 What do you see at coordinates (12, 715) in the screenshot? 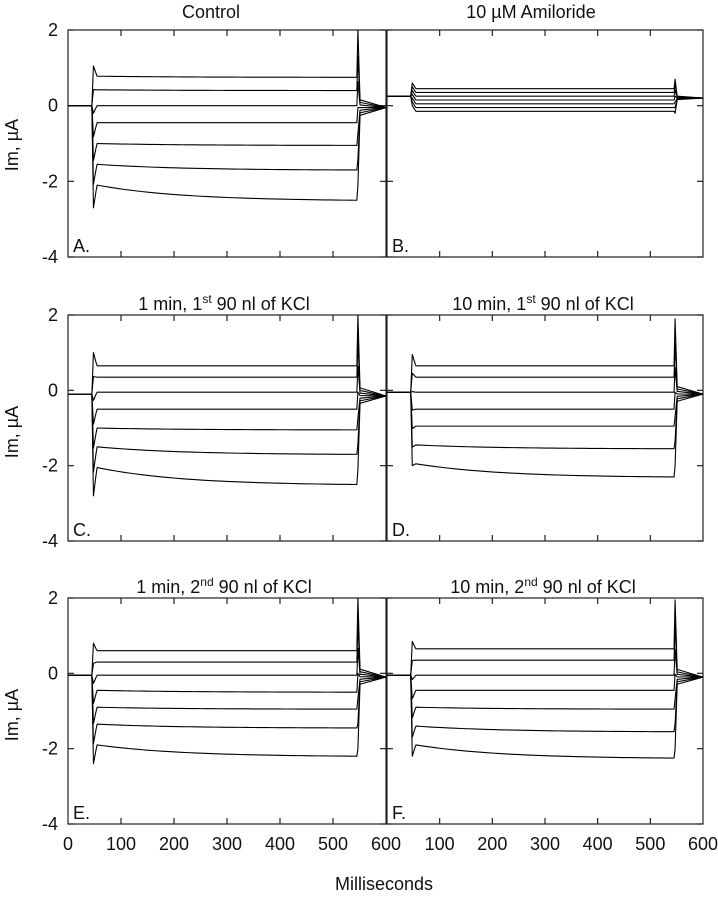
I see `y-axis-label-bottom: Im, µA` at bounding box center [12, 715].